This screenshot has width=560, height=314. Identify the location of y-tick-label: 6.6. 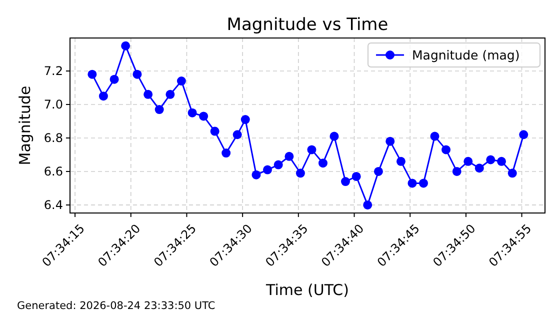
(53, 171).